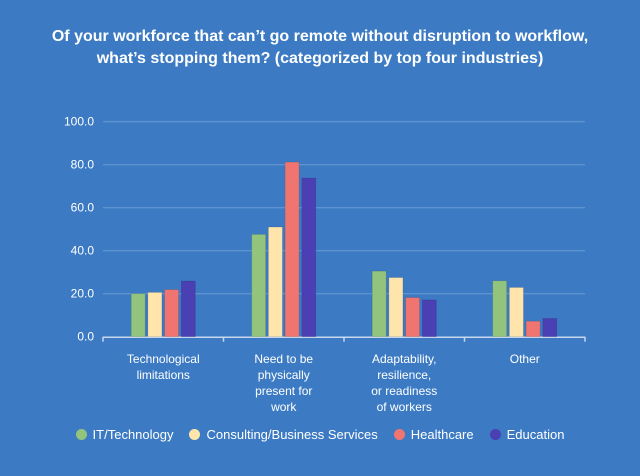 The image size is (640, 476). I want to click on x-tick-label: Need to be, so click(283, 359).